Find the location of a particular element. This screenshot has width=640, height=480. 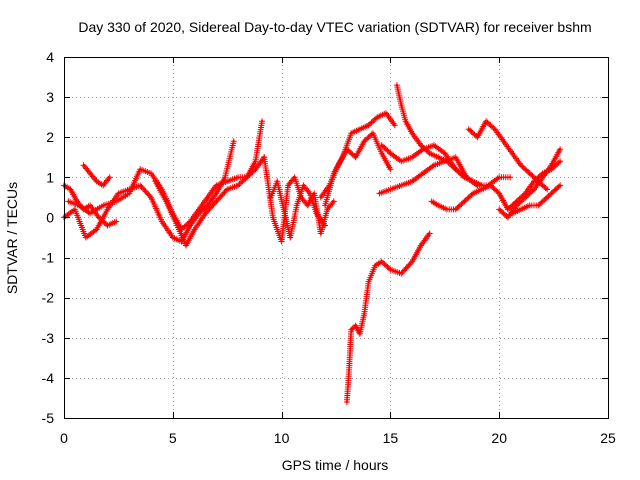

x-axis-title: GPS time / hours is located at coordinates (335, 465).